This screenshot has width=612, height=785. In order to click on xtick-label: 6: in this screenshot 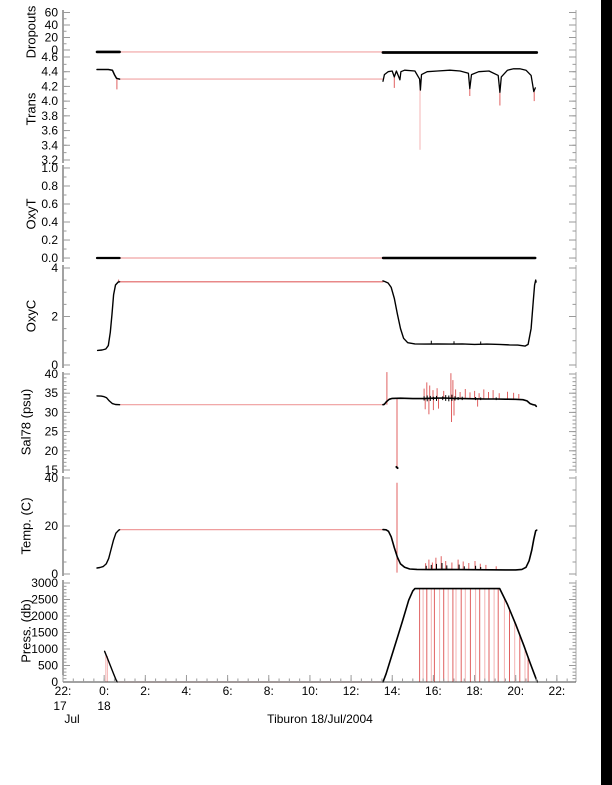, I will do `click(228, 691)`.